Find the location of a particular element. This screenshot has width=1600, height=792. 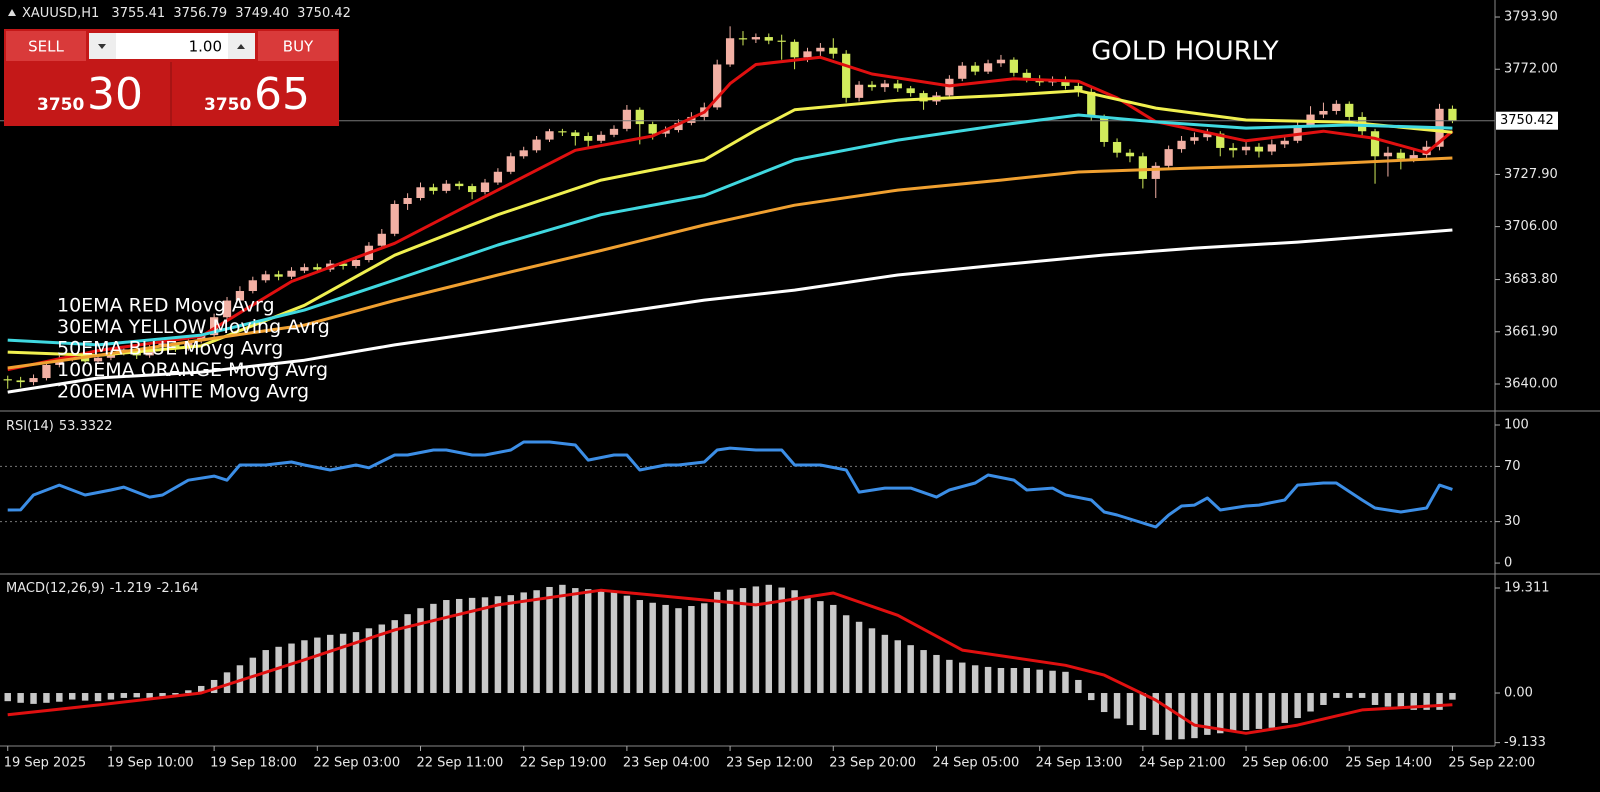

sell-price-small: 30 is located at coordinates (115, 94).